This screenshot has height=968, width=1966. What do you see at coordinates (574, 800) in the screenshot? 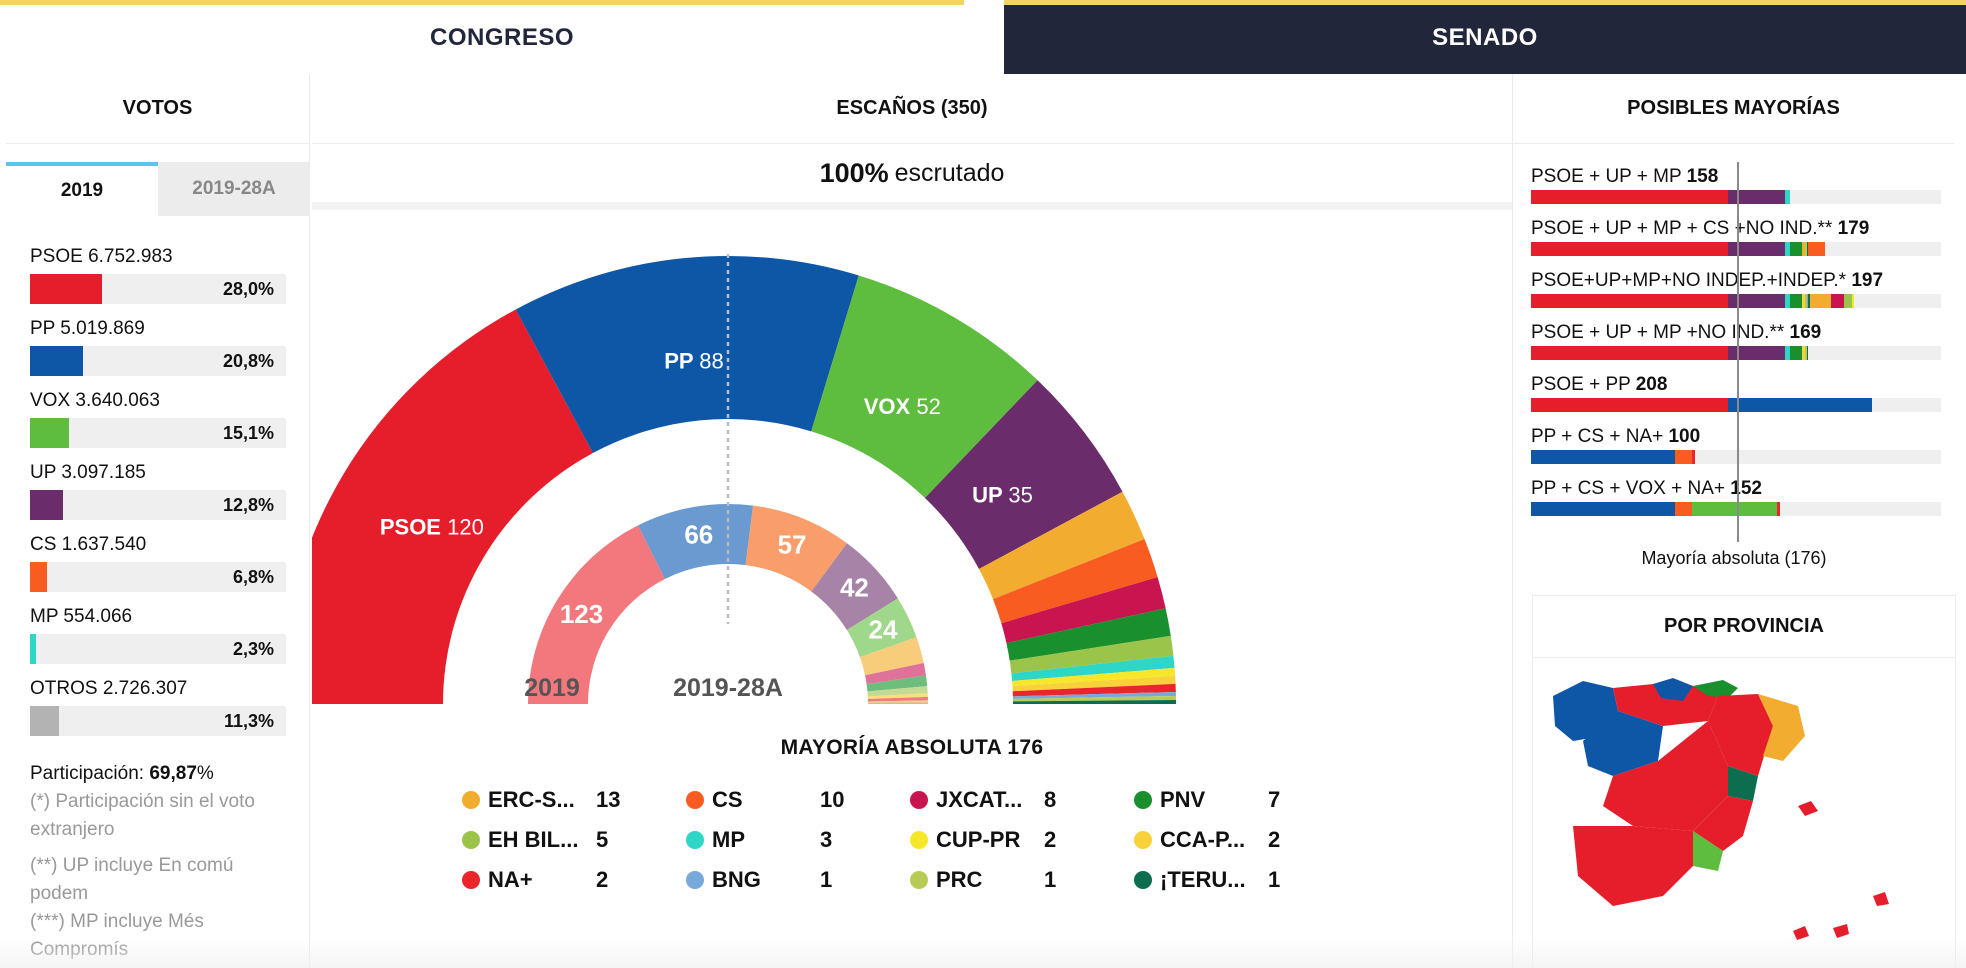
I see `legend-item: ERC-S... 13` at bounding box center [574, 800].